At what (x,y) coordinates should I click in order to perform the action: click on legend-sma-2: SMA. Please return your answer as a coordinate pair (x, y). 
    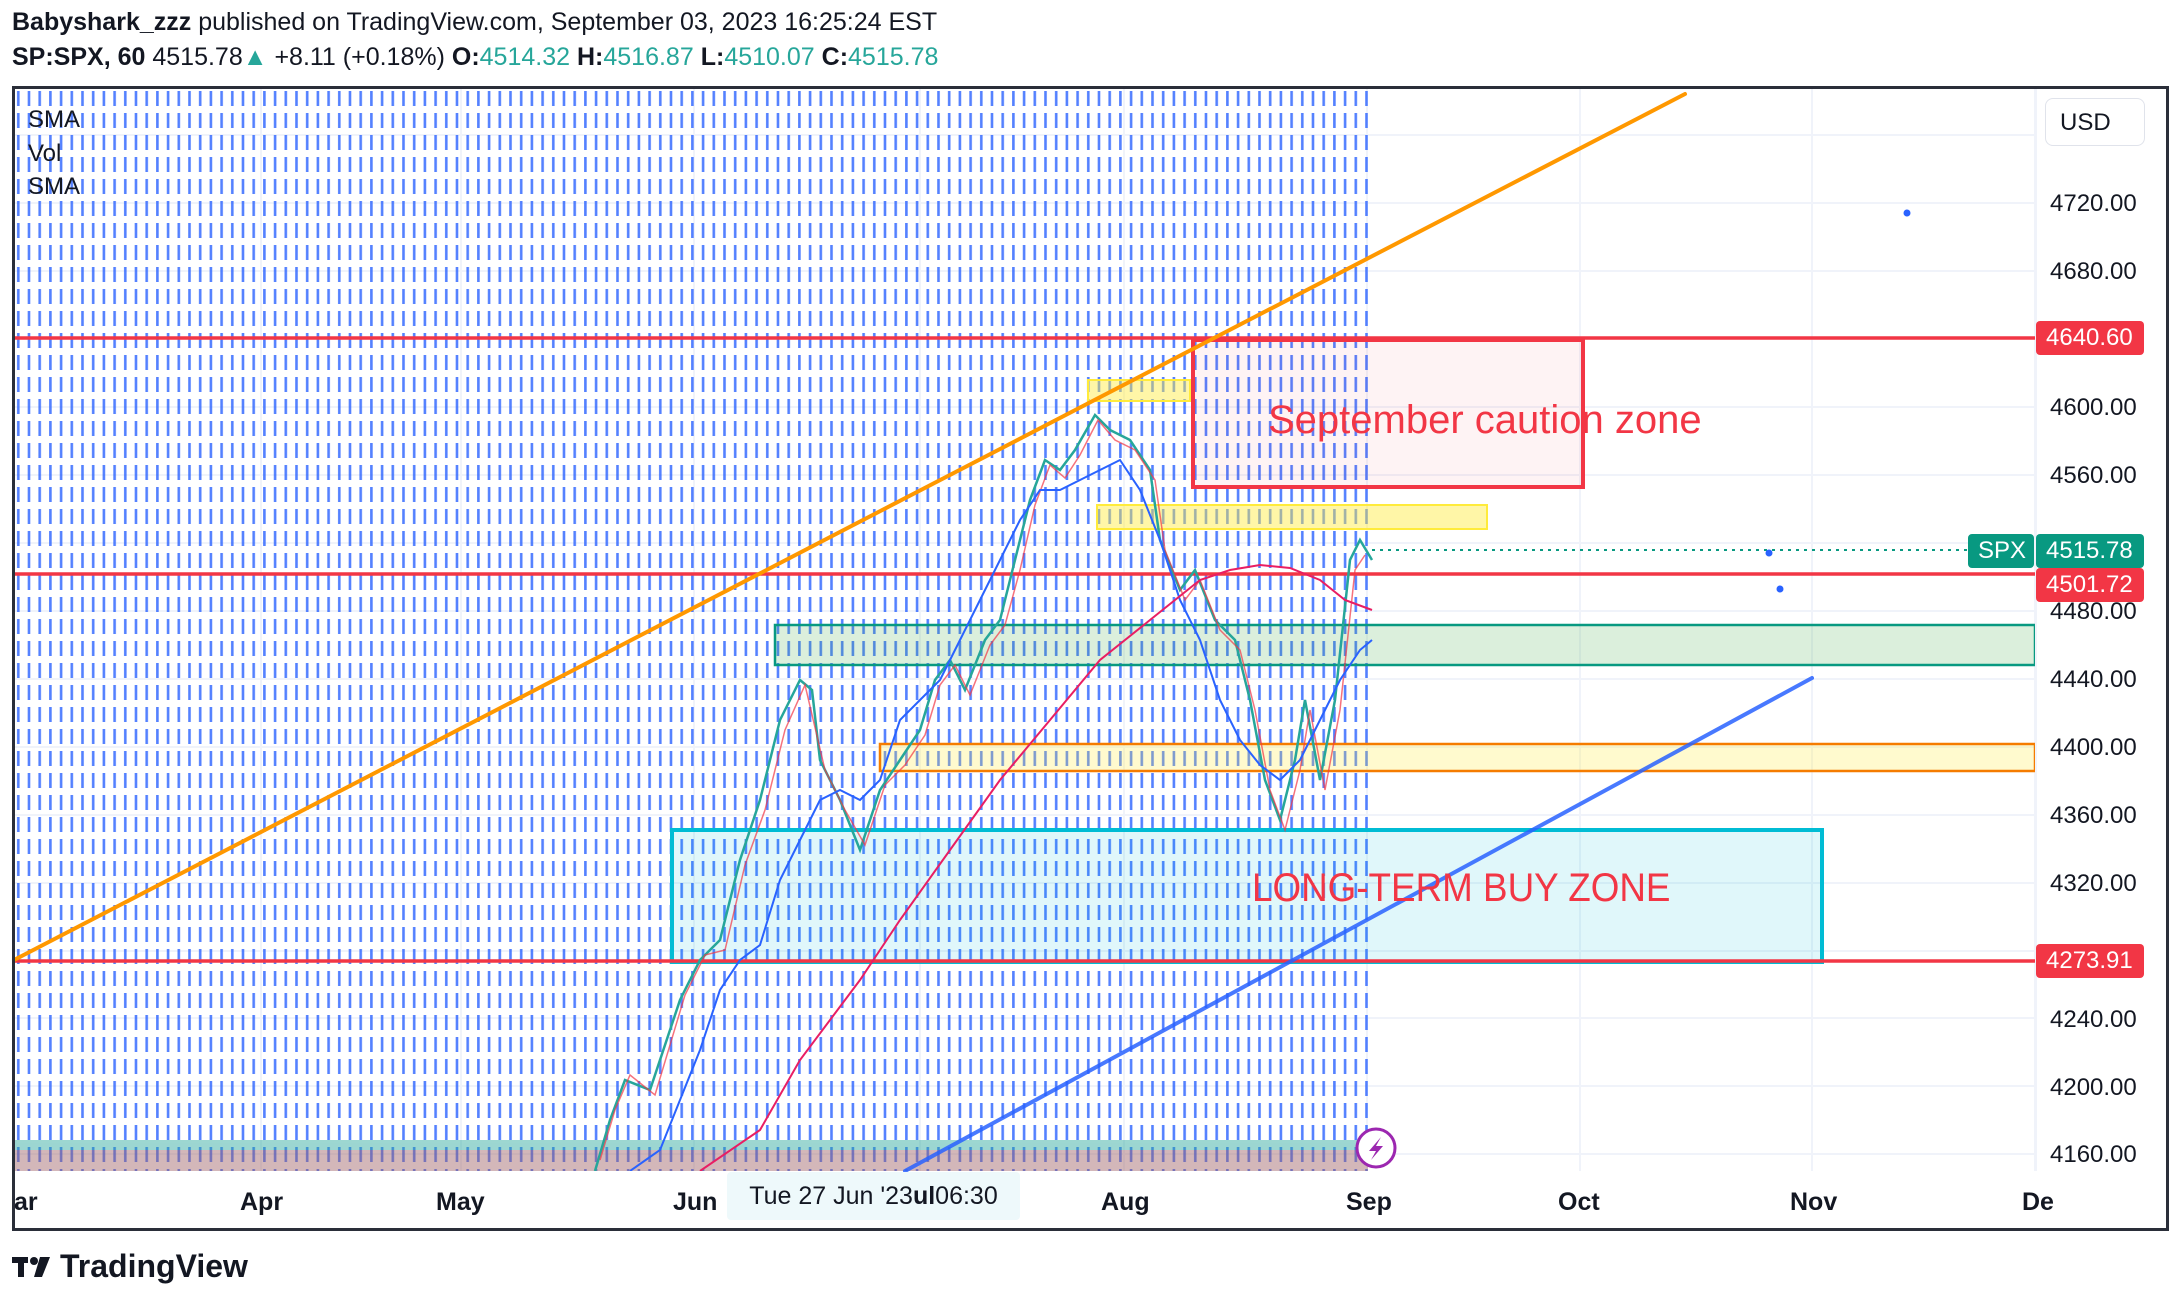
    Looking at the image, I should click on (54, 186).